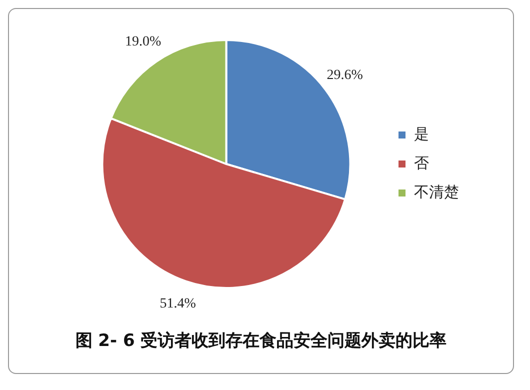 The width and height of the screenshot is (530, 390). Describe the element at coordinates (436, 191) in the screenshot. I see `legend-label: 不清楚` at that location.